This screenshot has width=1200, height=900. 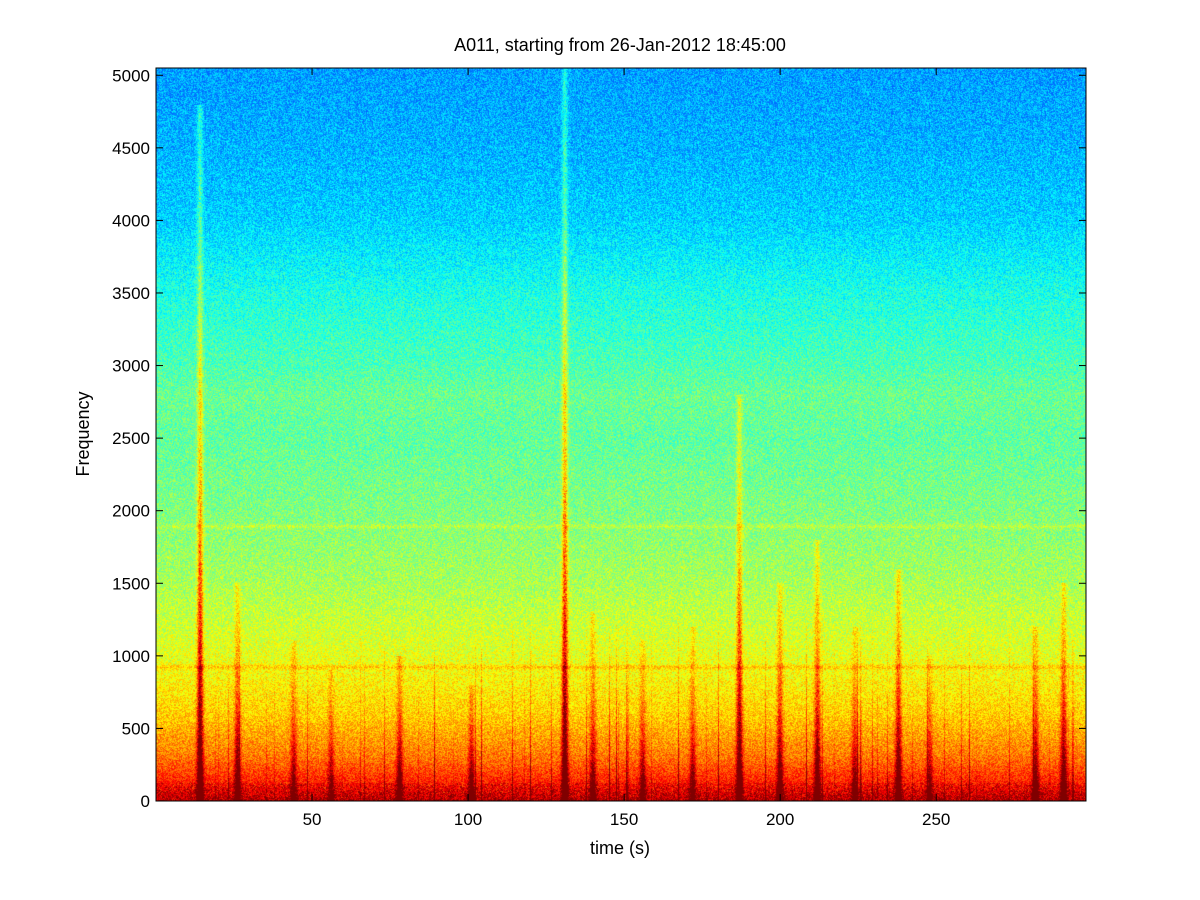 What do you see at coordinates (131, 366) in the screenshot?
I see `y-tick-label: 3000` at bounding box center [131, 366].